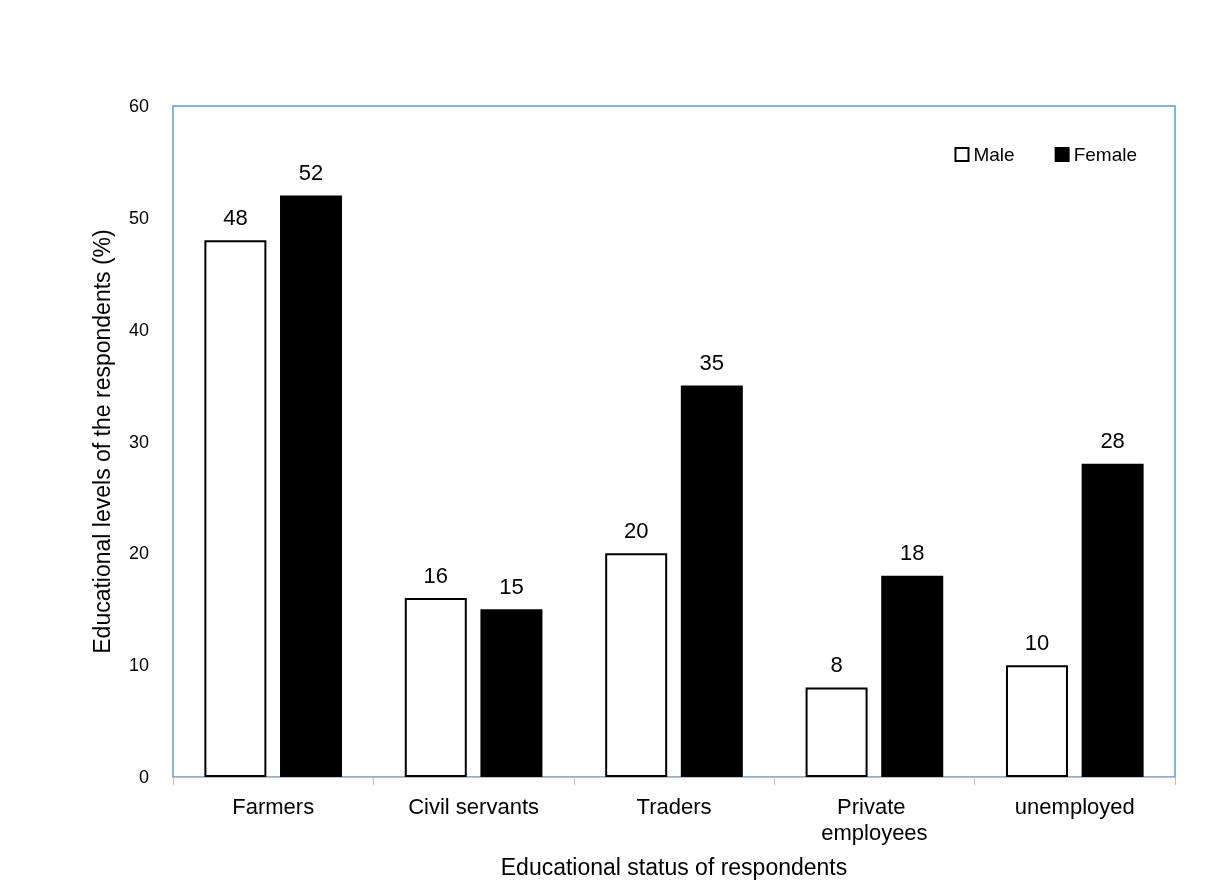 Image resolution: width=1212 pixels, height=884 pixels. What do you see at coordinates (474, 806) in the screenshot?
I see `x-tick-label: Civil servants` at bounding box center [474, 806].